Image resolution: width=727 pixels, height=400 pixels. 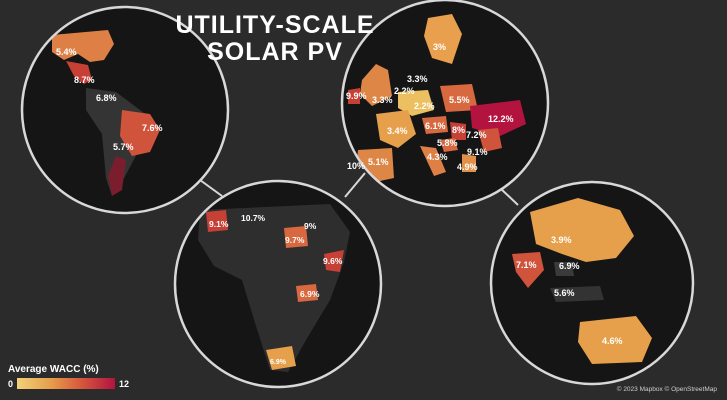 What do you see at coordinates (417, 79) in the screenshot?
I see `denmark-label: 3.3%` at bounding box center [417, 79].